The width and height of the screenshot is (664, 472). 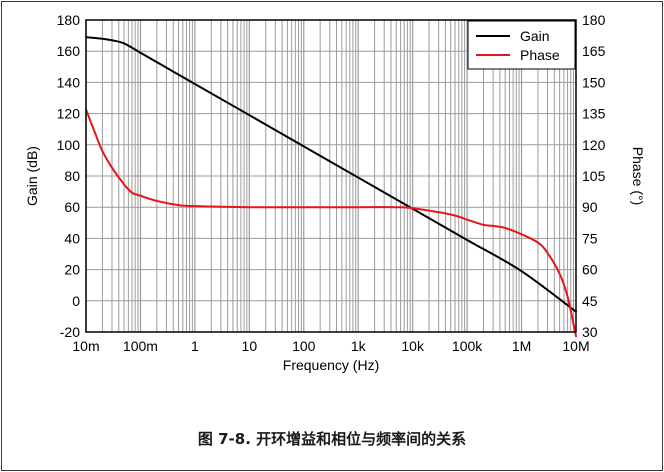 What do you see at coordinates (575, 346) in the screenshot?
I see `x-tick-label: 10M` at bounding box center [575, 346].